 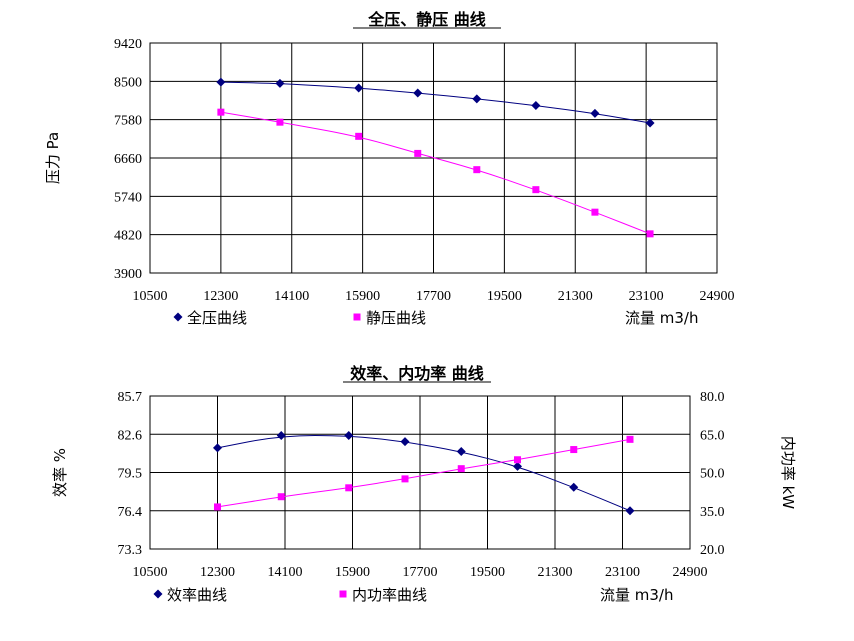 What do you see at coordinates (712, 397) in the screenshot?
I see `y2-tick-label: 80.0` at bounding box center [712, 397].